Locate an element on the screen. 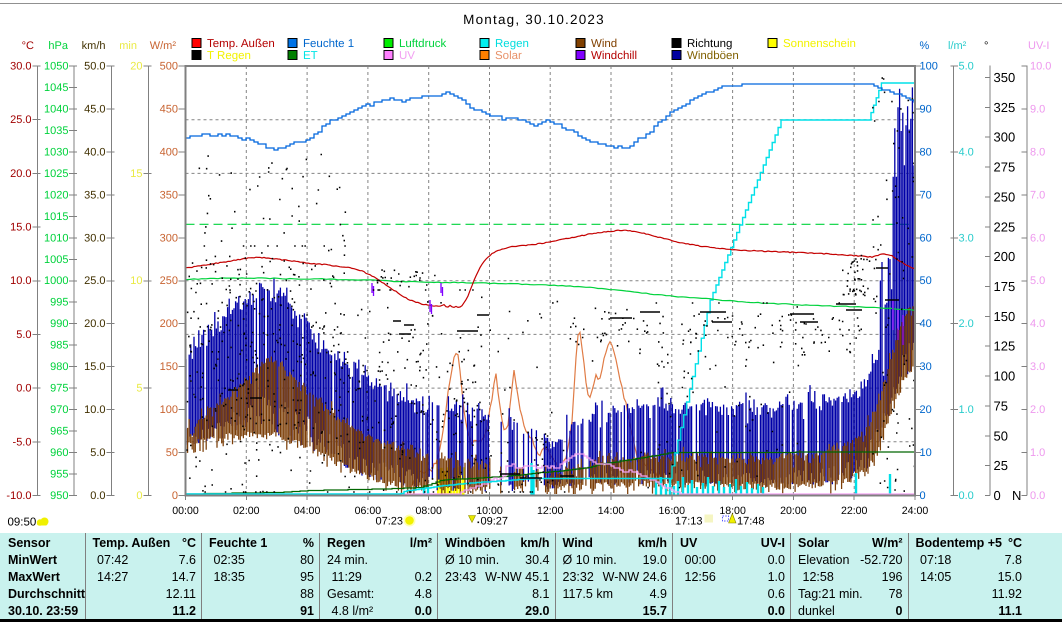 This screenshot has width=1062, height=622. svg-text: N is located at coordinates (1016, 495).